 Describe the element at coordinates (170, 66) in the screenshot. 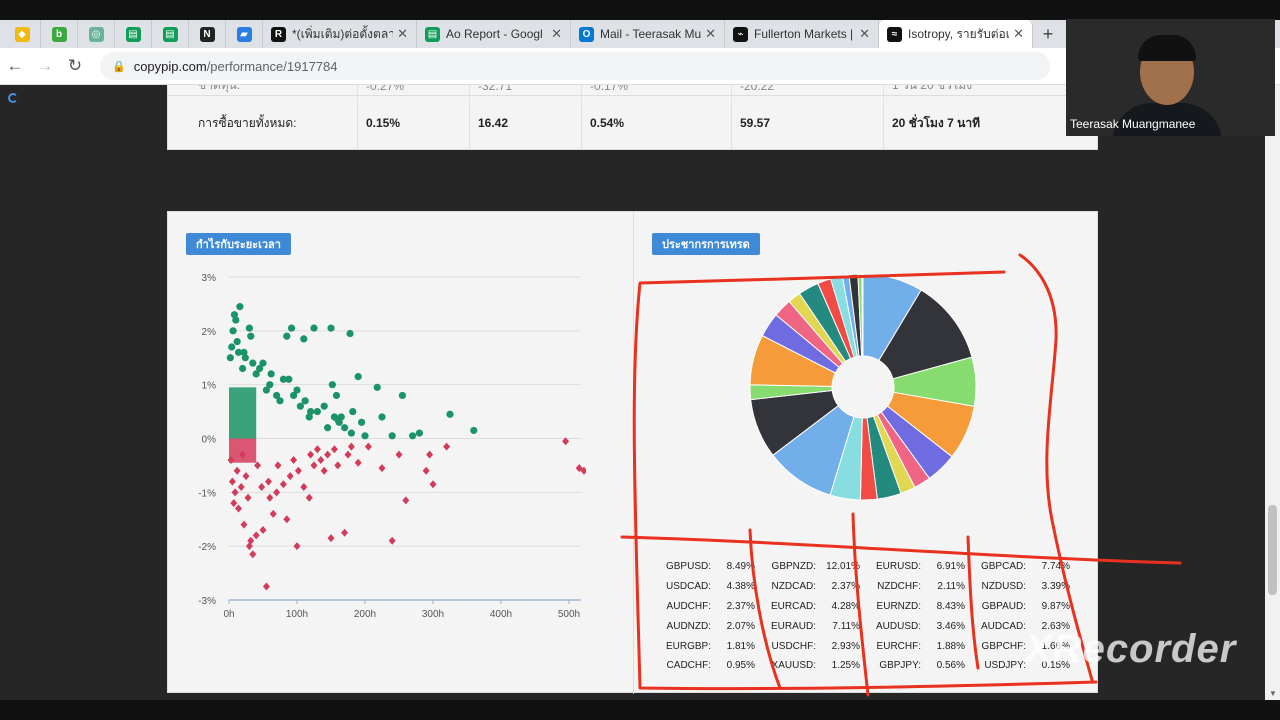

I see `url-host: copypip.com` at that location.